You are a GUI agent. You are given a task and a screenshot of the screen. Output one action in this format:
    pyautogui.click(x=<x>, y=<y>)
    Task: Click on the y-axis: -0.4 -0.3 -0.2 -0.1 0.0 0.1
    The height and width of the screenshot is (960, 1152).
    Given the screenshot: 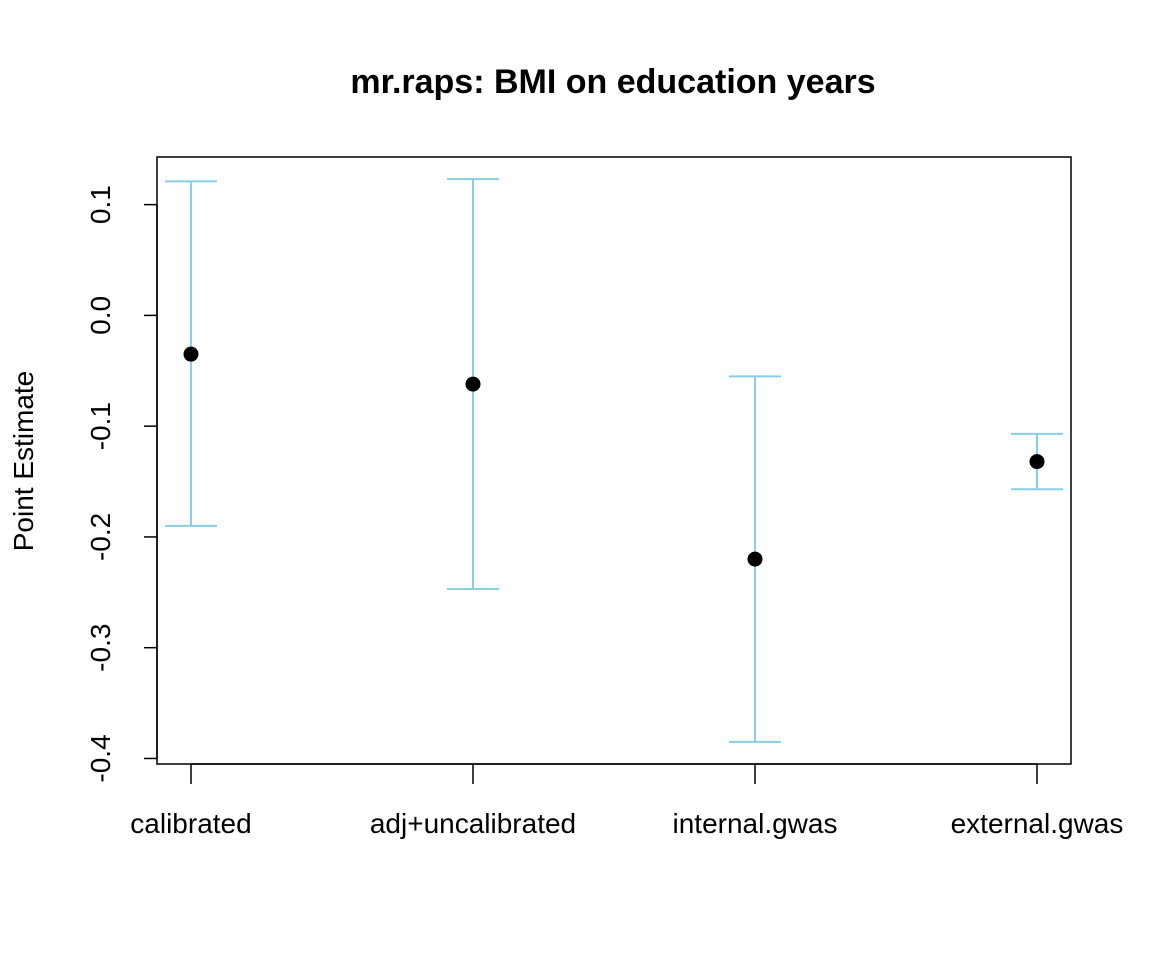 What is the action you would take?
    pyautogui.click(x=121, y=484)
    